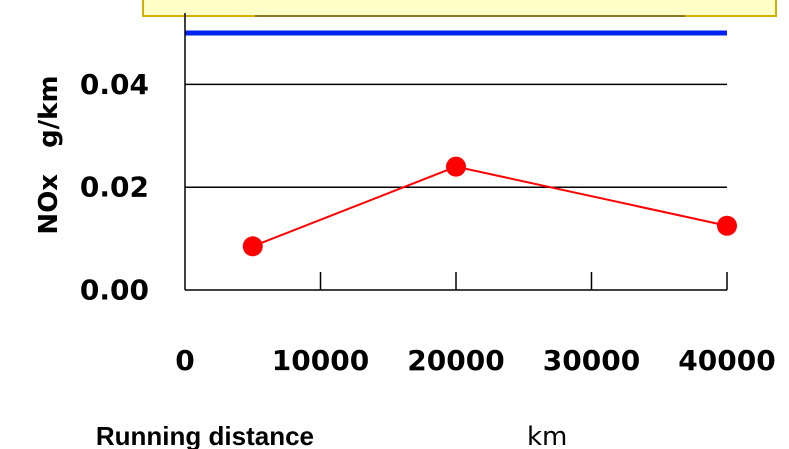 Image resolution: width=789 pixels, height=449 pixels. Describe the element at coordinates (726, 360) in the screenshot. I see `x-tick-label: 40000` at that location.